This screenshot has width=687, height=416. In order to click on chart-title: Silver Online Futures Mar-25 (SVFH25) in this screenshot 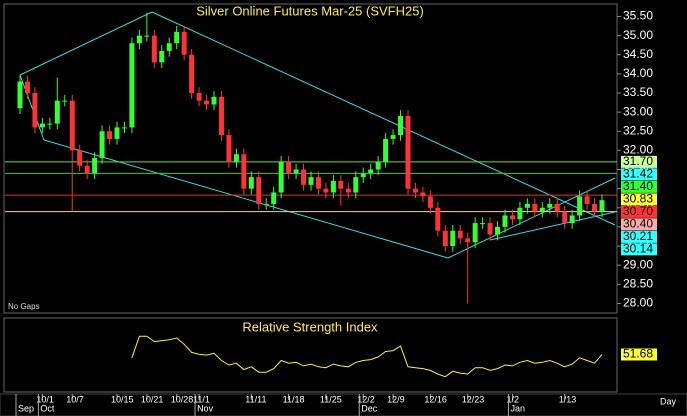, I will do `click(310, 10)`.